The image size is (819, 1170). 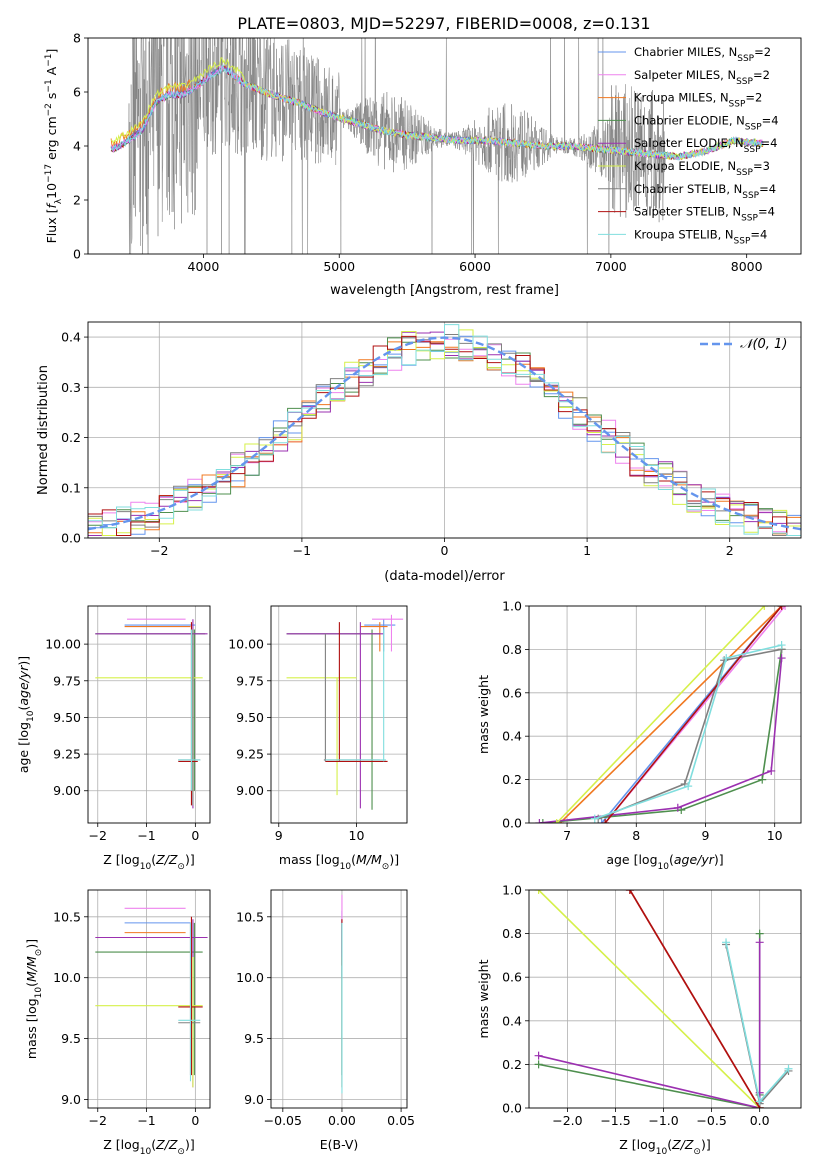 What do you see at coordinates (339, 1144) in the screenshot?
I see `x-axis-label: E(B-V)` at bounding box center [339, 1144].